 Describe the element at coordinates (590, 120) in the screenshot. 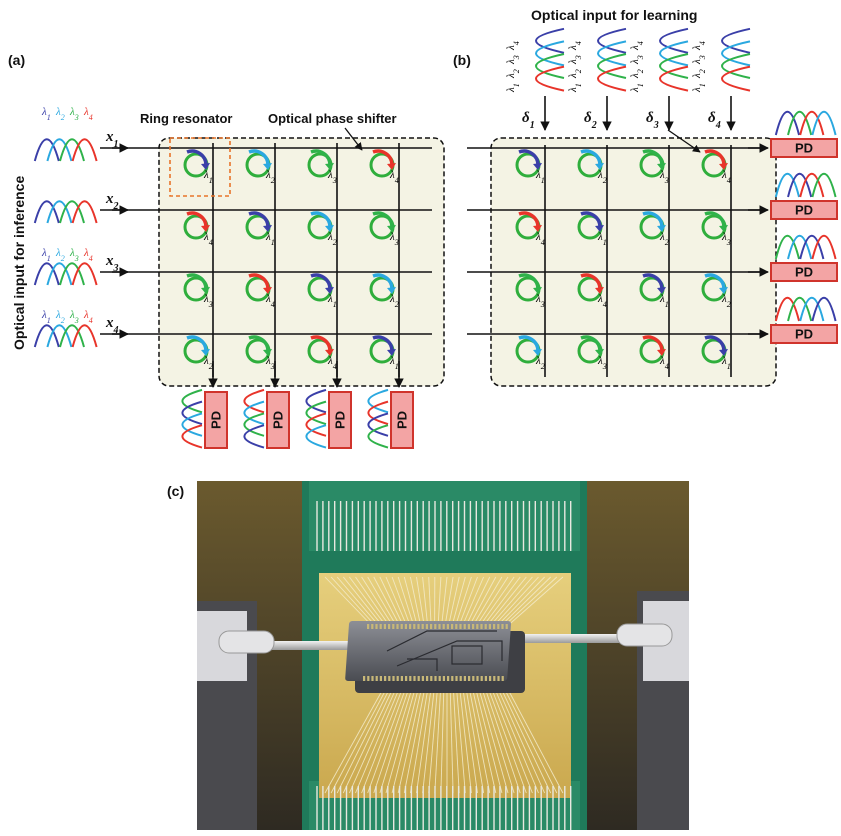

I see `delta-2: δ2` at that location.